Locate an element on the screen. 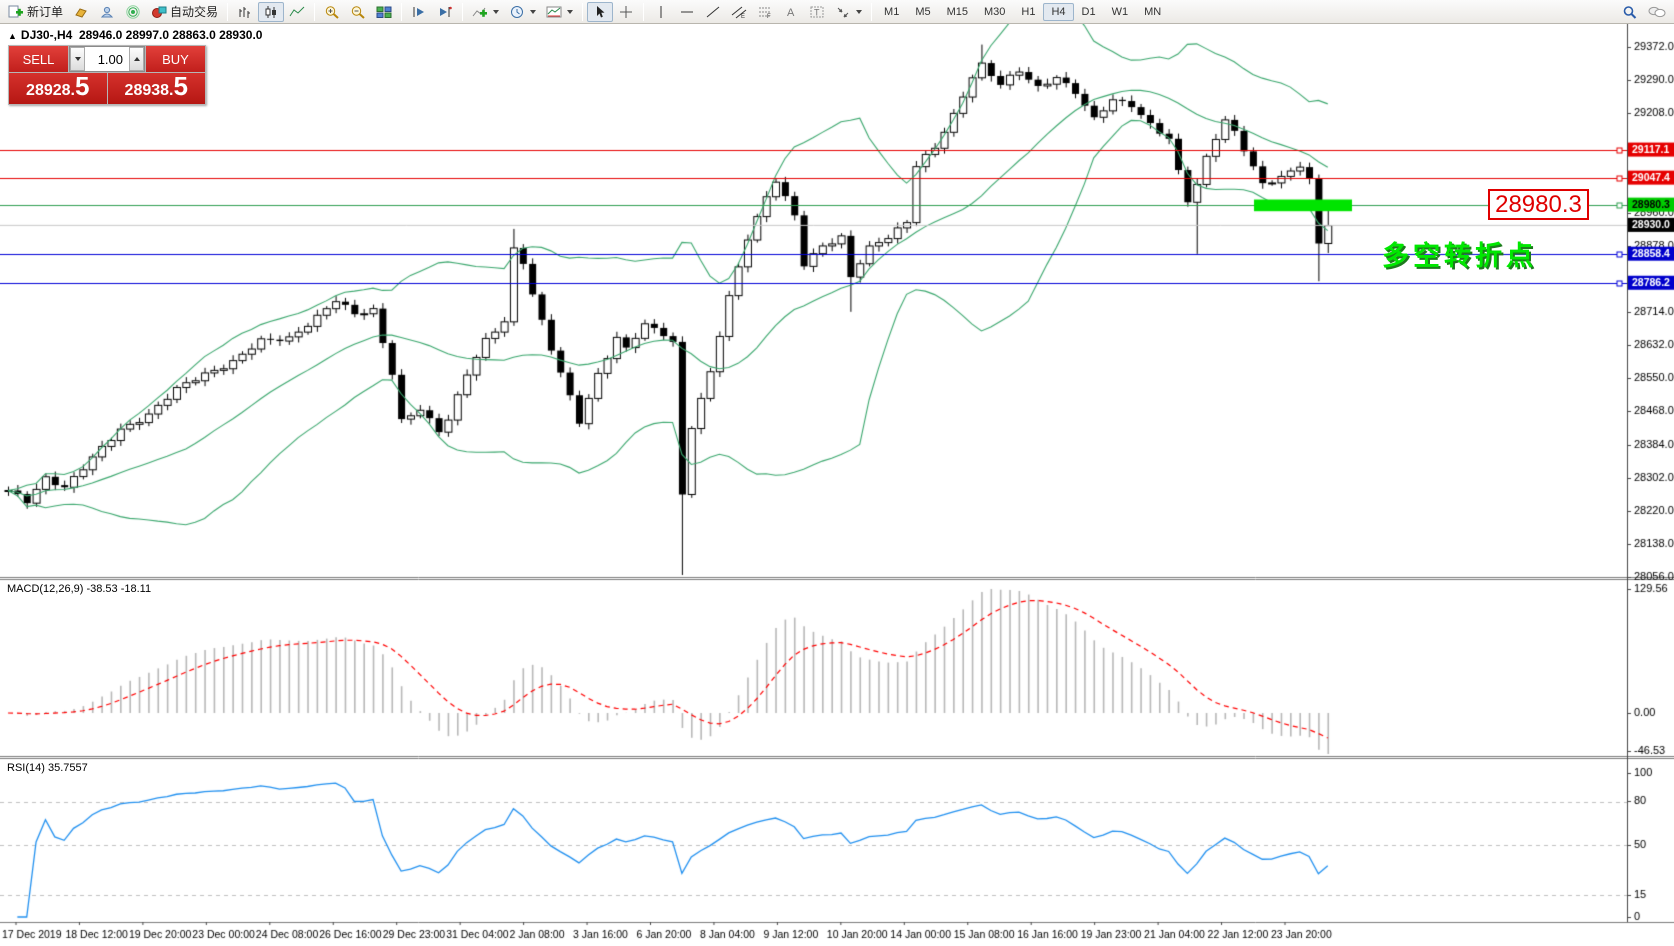 The width and height of the screenshot is (1674, 946). arrows-tool-button is located at coordinates (848, 12).